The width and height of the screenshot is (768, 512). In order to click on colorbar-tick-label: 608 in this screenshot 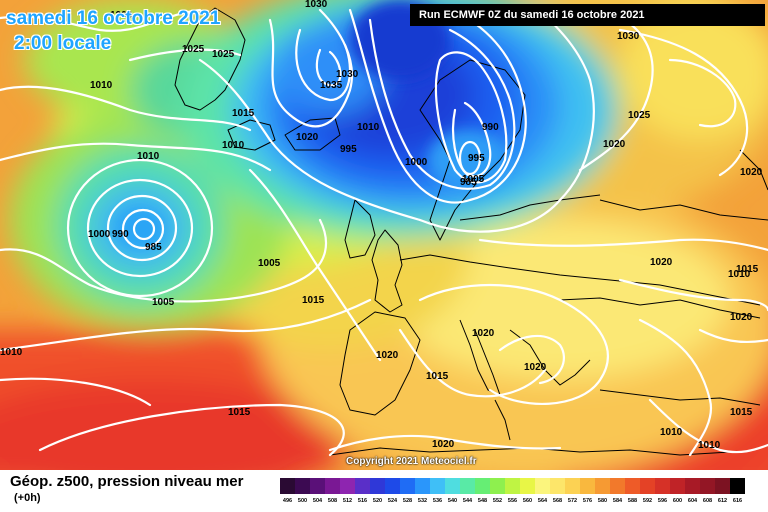, I will do `click(707, 501)`.